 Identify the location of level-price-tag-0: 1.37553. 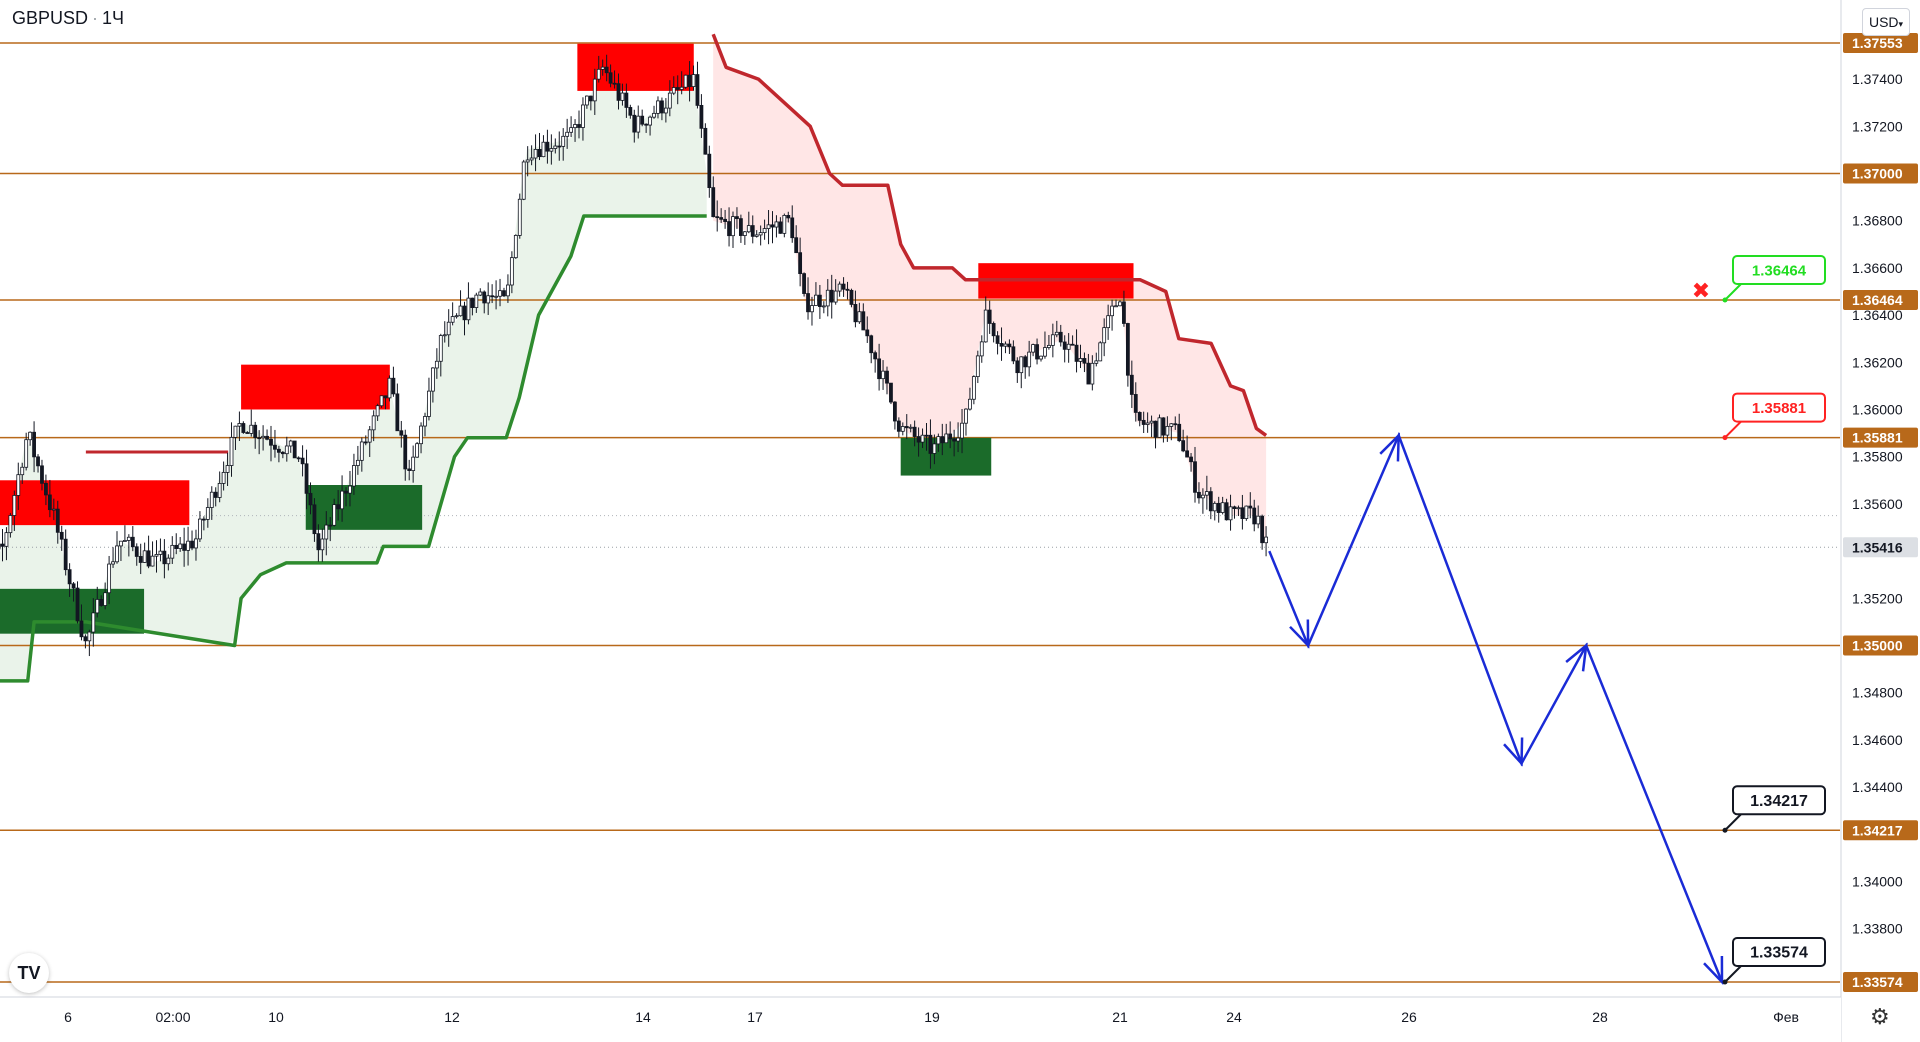
(1877, 43).